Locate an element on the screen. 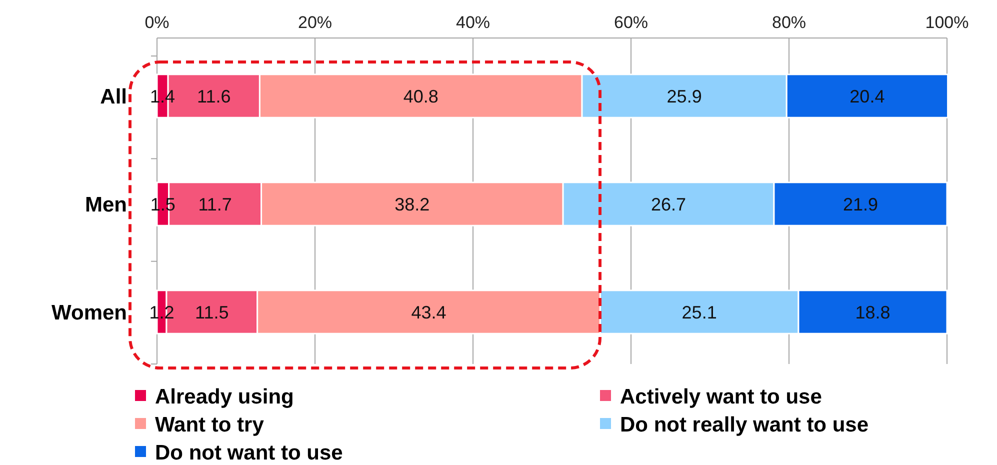 This screenshot has width=997, height=465. y-tick-label: All is located at coordinates (113, 96).